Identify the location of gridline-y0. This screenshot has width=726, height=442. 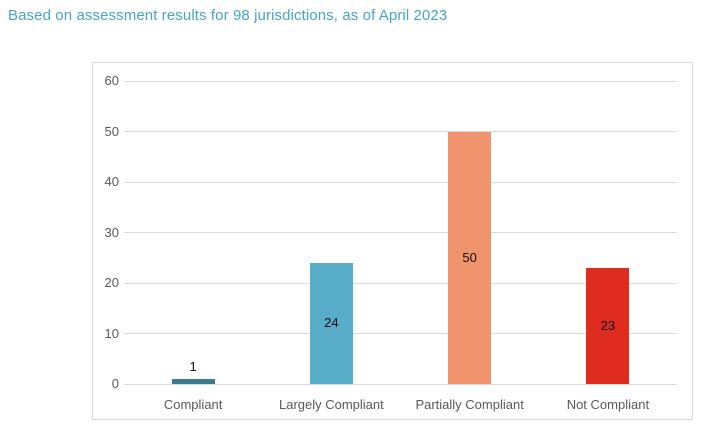
(400, 384).